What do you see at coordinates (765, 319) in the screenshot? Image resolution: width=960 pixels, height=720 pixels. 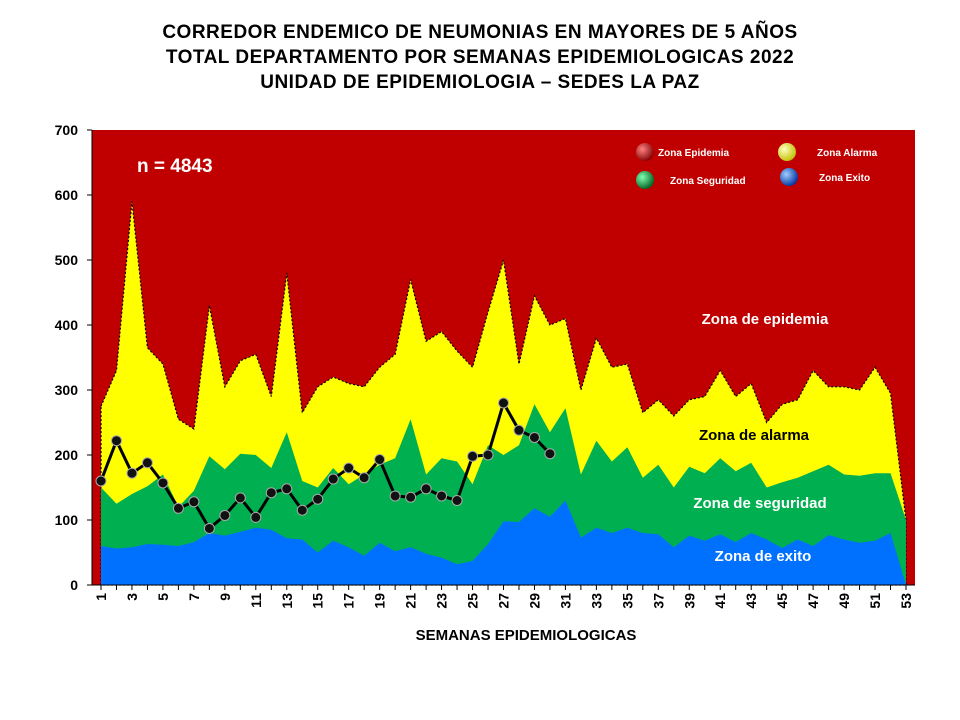 I see `zone-label: Zona de epidemia` at bounding box center [765, 319].